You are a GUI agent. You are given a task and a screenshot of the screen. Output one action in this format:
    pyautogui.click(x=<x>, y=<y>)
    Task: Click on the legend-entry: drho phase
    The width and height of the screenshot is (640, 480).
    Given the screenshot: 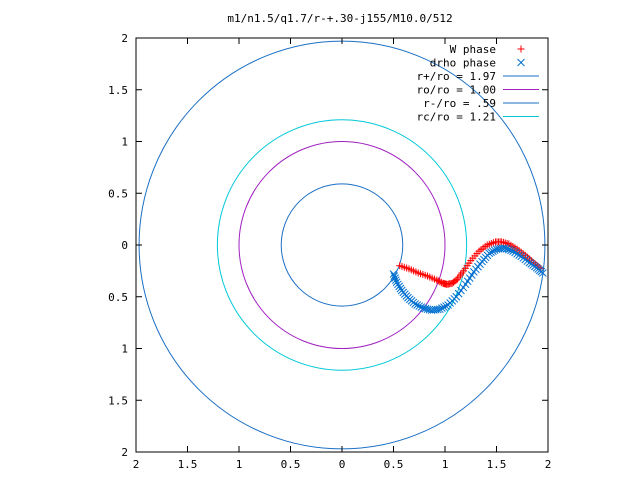 What is the action you would take?
    pyautogui.click(x=477, y=63)
    